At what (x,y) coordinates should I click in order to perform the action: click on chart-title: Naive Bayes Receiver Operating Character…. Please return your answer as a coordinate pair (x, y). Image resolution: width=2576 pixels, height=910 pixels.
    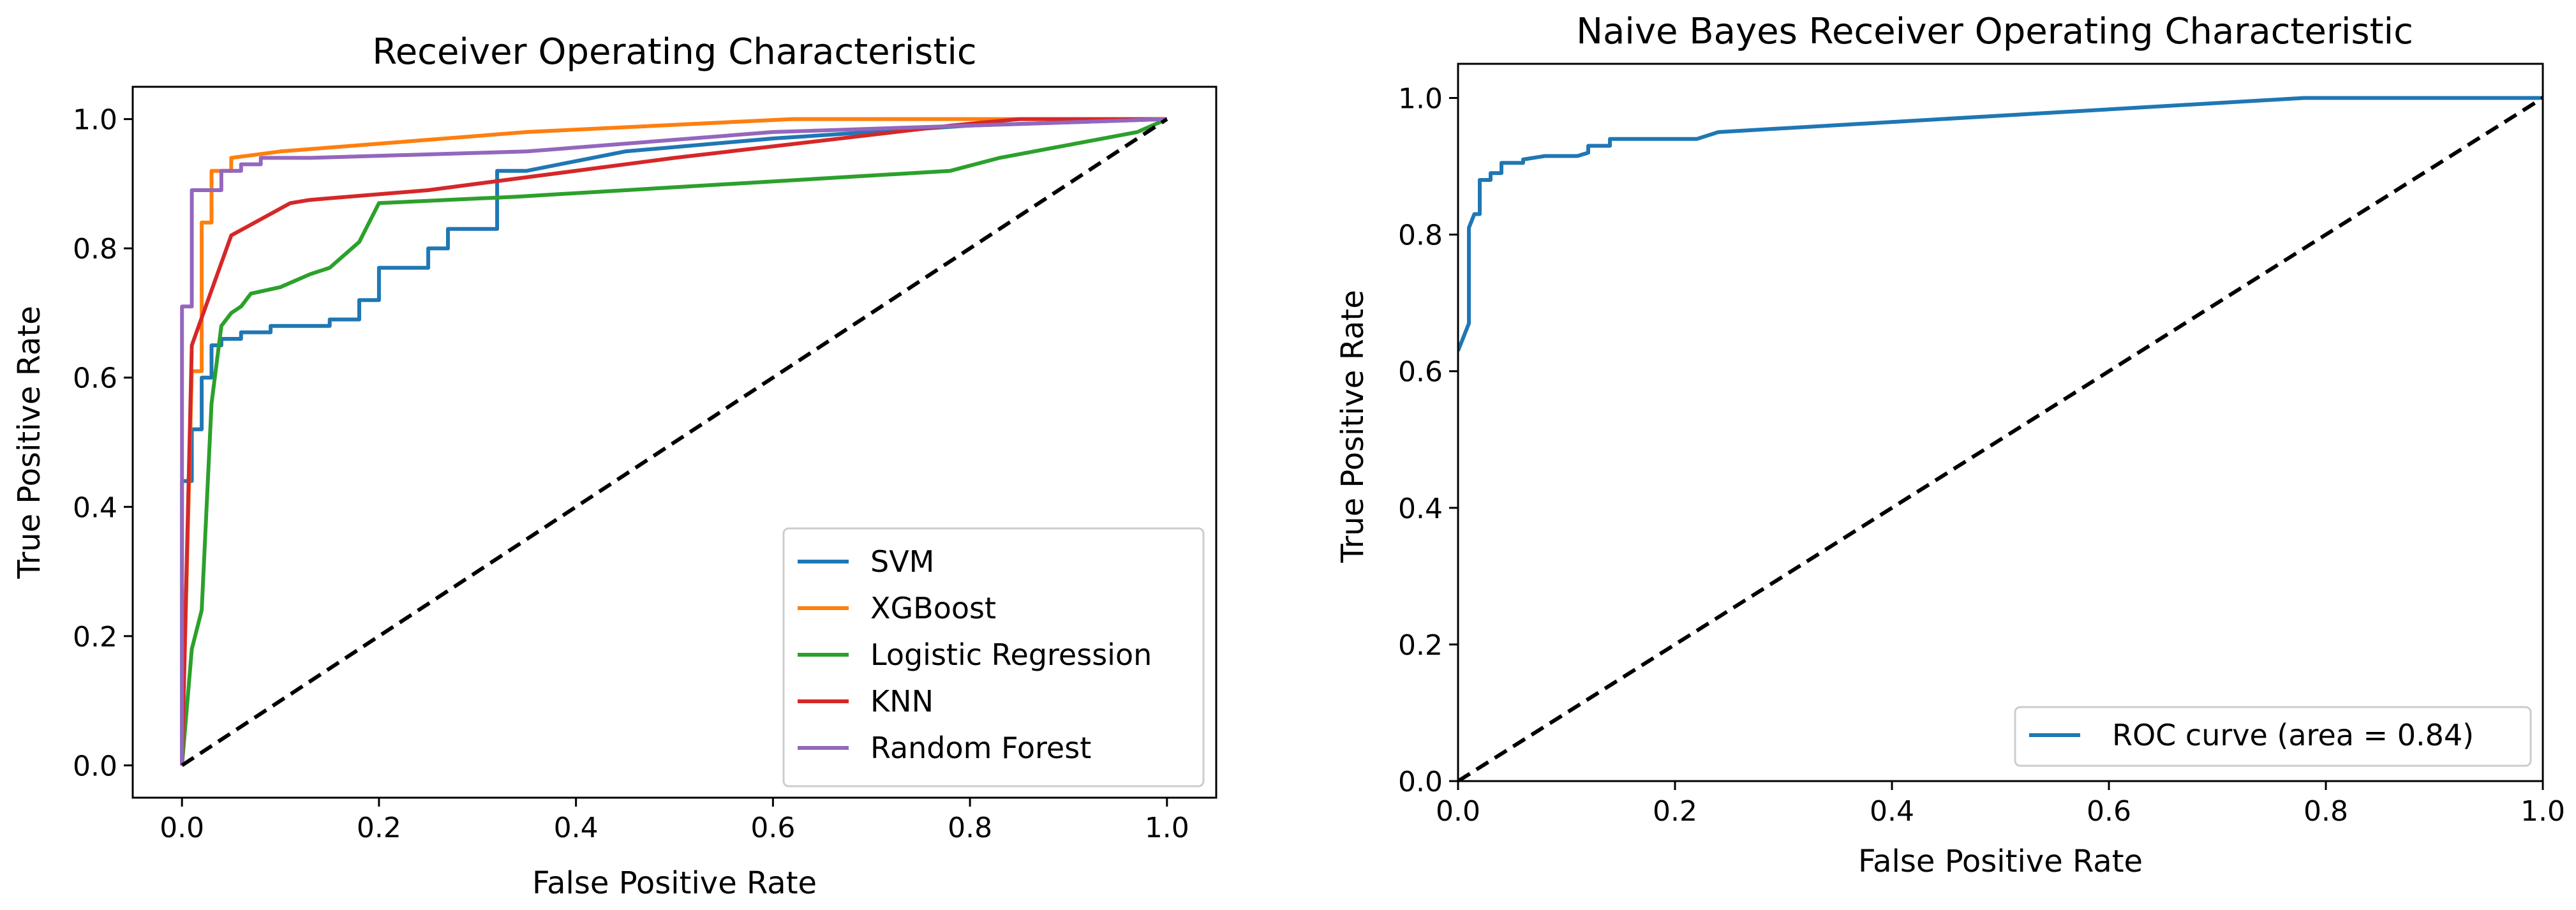
    Looking at the image, I should click on (1994, 31).